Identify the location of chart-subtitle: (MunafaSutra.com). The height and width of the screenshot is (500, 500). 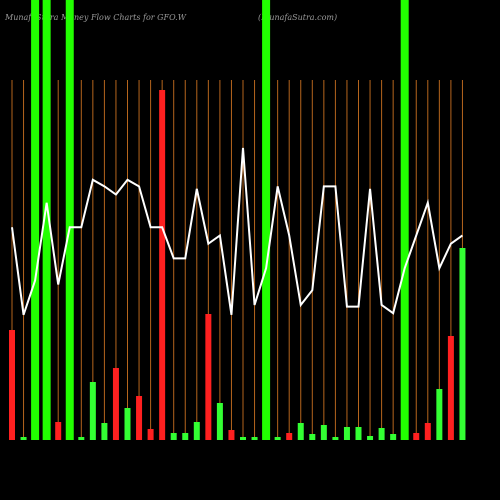
(297, 17).